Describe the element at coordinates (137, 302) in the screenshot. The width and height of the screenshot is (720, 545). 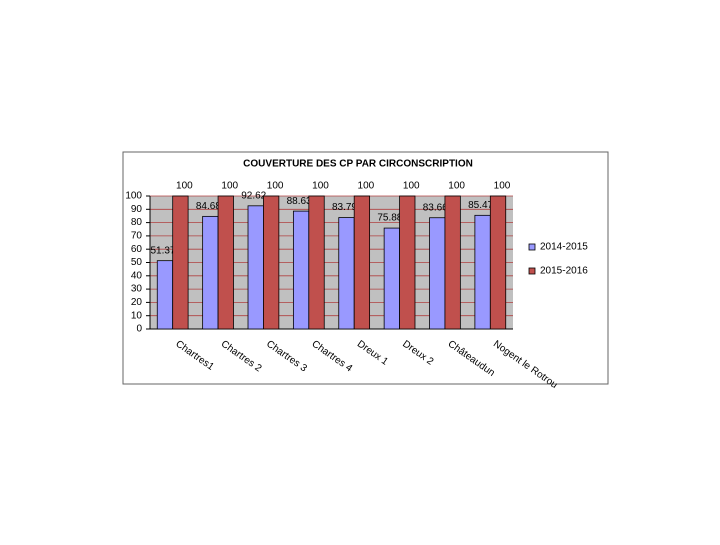
I see `y-tick-label: 20` at that location.